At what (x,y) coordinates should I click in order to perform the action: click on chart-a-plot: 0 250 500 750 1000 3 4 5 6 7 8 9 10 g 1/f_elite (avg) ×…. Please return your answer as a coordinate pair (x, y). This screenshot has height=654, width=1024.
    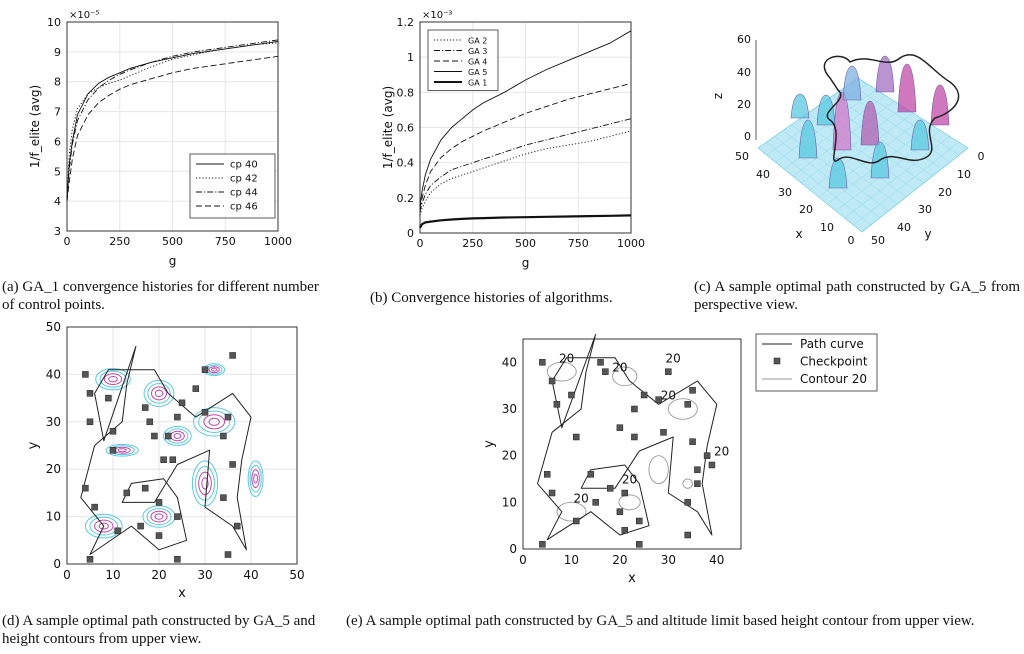
    Looking at the image, I should click on (160, 139).